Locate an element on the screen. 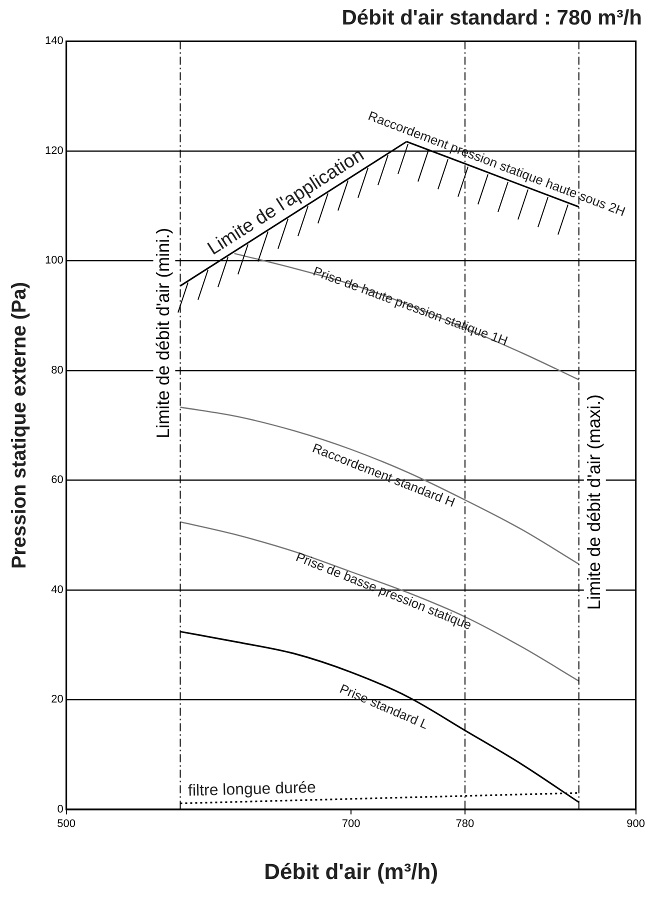 Image resolution: width=648 pixels, height=904 pixels. y-tick-label: 40 is located at coordinates (57, 590).